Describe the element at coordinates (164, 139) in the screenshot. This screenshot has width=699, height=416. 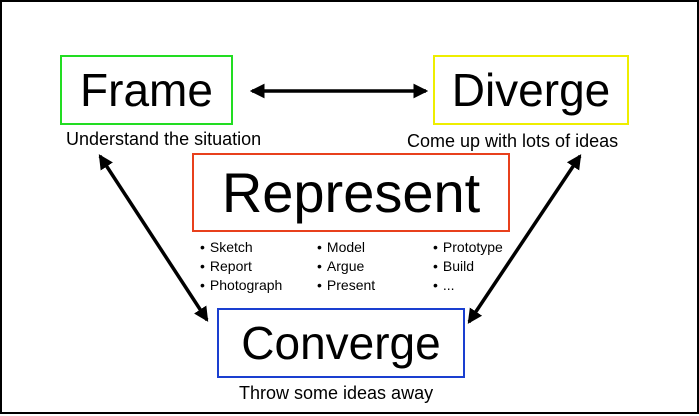
I see `frame-caption: Understand the situation` at that location.